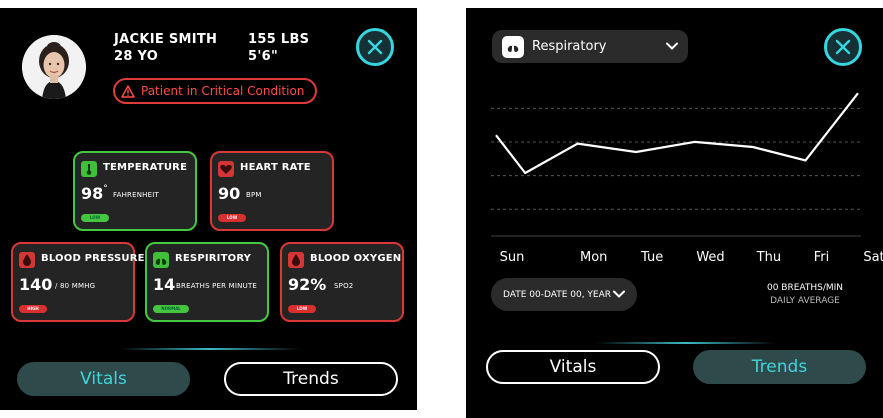  I want to click on patient-weight: 155 LBS, so click(279, 39).